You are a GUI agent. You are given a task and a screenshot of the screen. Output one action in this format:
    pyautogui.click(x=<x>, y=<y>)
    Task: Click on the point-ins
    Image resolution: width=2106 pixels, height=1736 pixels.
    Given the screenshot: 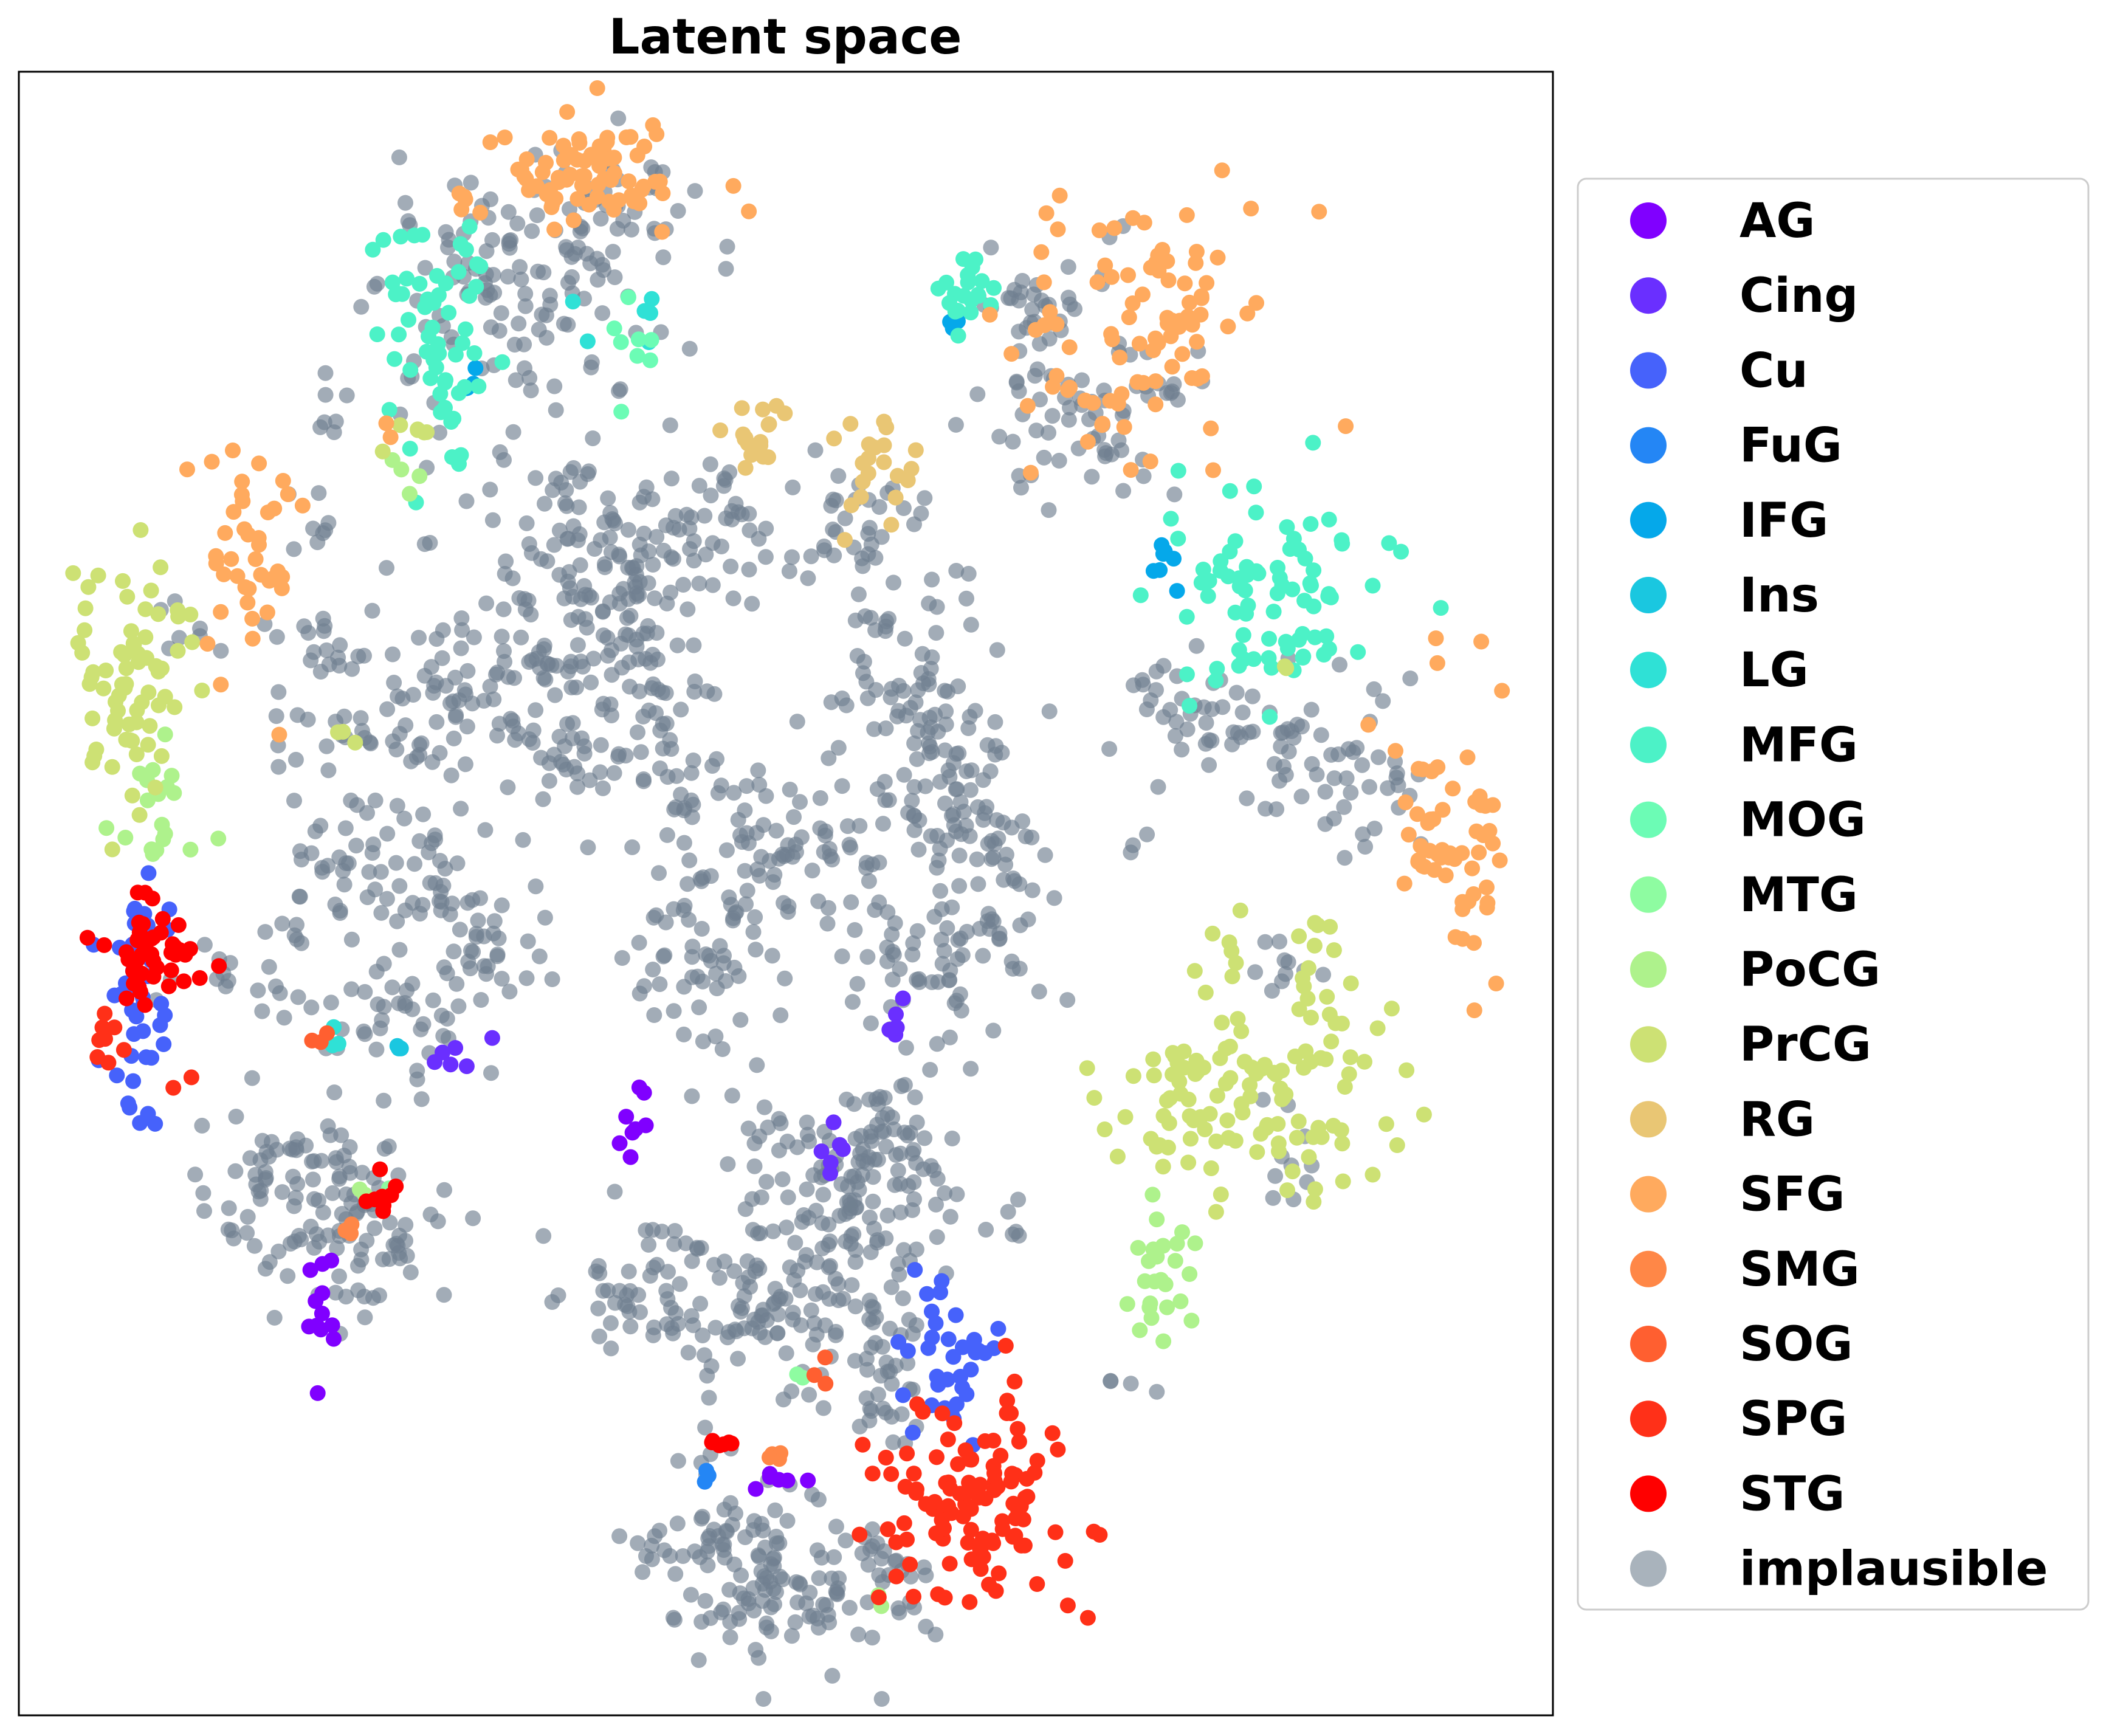 What is the action you would take?
    pyautogui.click(x=399, y=1048)
    